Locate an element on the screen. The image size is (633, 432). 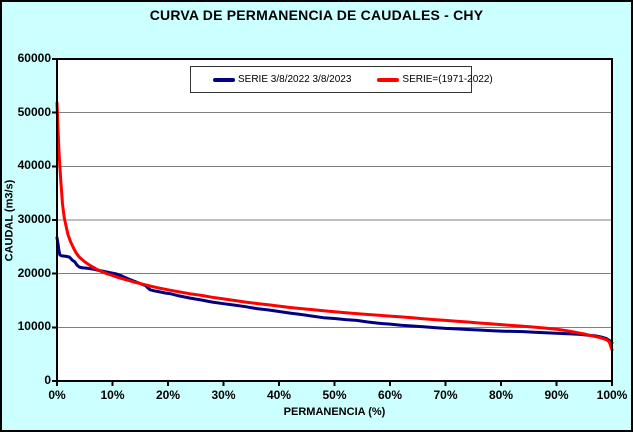
legend-entry-serie-1971-2022: SERIE=(1971-2022) is located at coordinates (435, 79).